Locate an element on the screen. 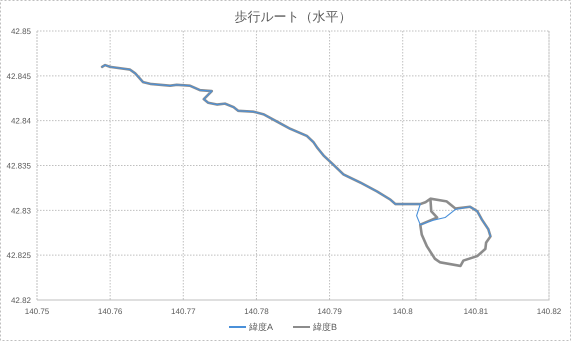 The height and width of the screenshot is (341, 571). x-tick-label: 140.82 is located at coordinates (549, 311).